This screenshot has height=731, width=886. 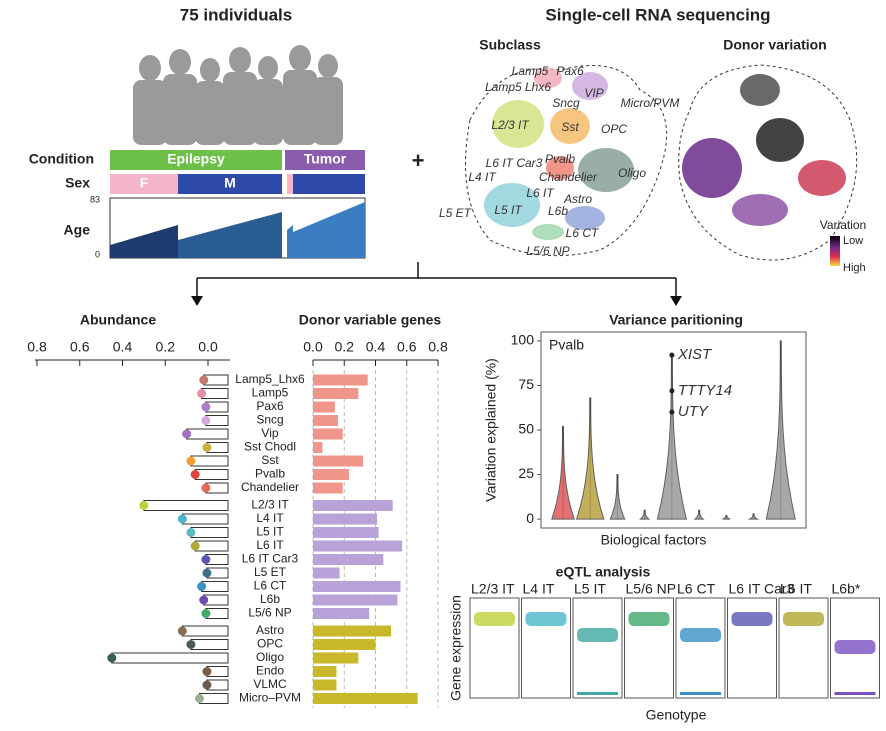 What do you see at coordinates (270, 657) in the screenshot?
I see `category-label: Oligo` at bounding box center [270, 657].